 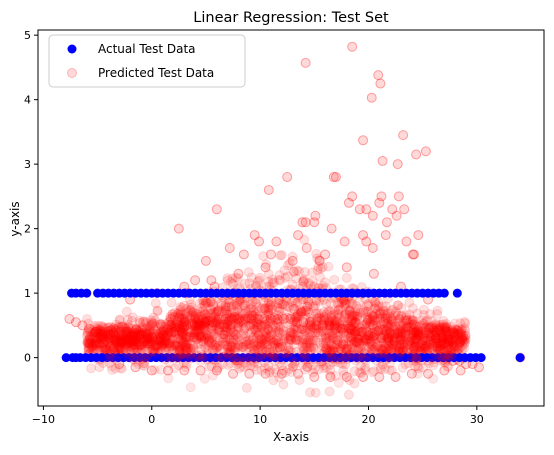 What do you see at coordinates (72, 73) in the screenshot?
I see `legend-marker-predicted` at bounding box center [72, 73].